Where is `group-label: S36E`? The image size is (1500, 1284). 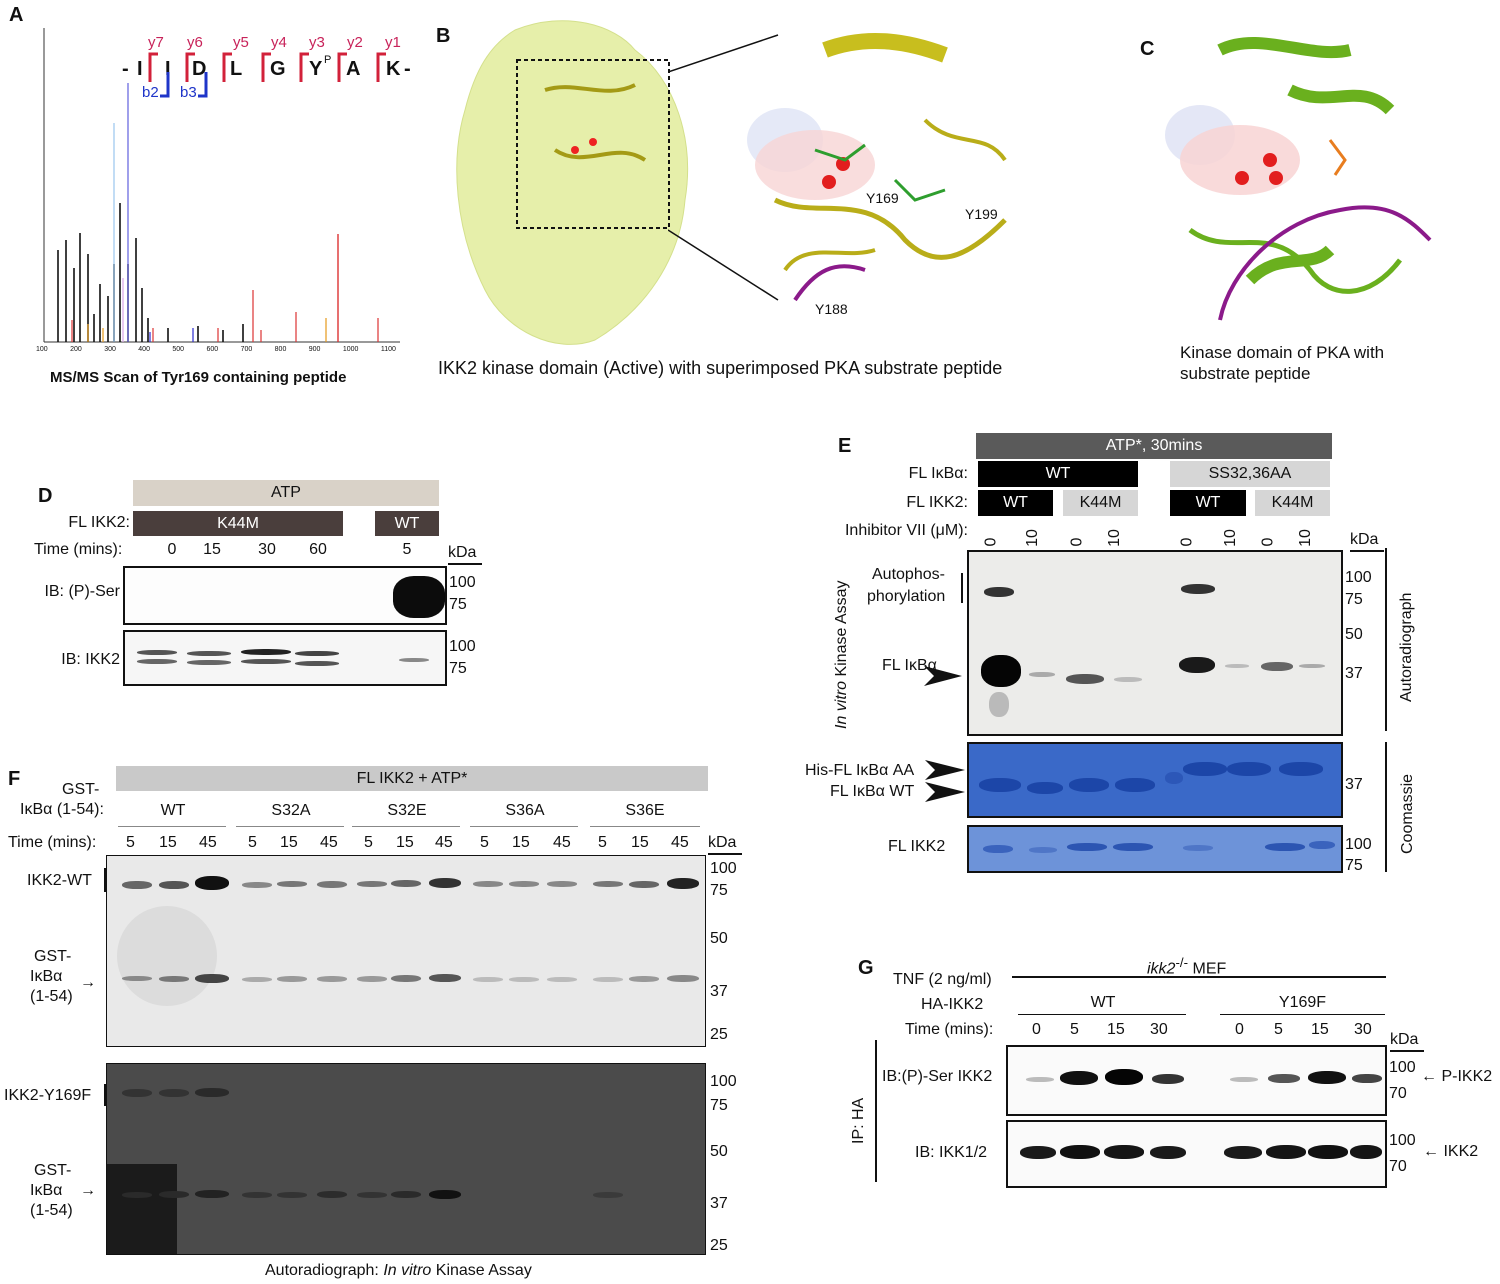 group-label: S36E is located at coordinates (645, 810).